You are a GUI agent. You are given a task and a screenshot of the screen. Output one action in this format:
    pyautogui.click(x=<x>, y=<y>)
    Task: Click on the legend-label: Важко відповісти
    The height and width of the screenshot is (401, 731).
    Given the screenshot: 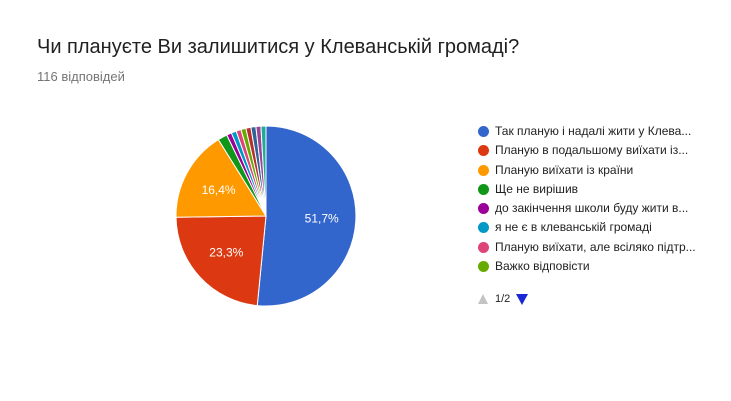 What is the action you would take?
    pyautogui.click(x=542, y=266)
    